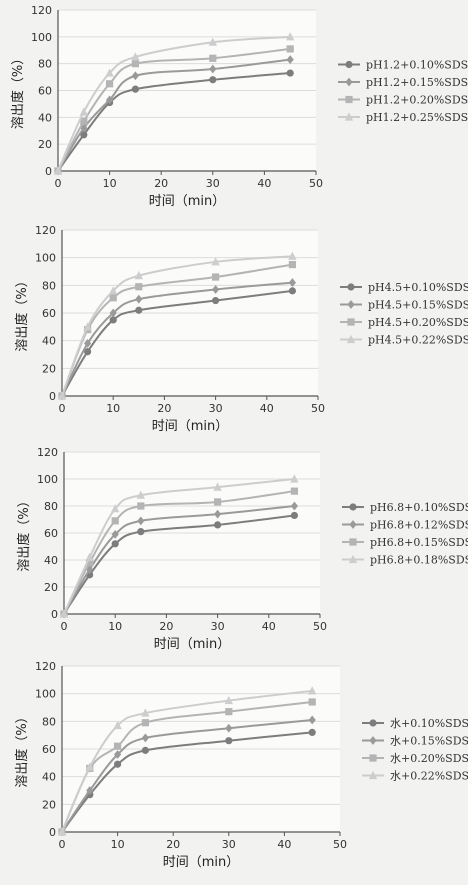 The image size is (468, 885). Describe the element at coordinates (118, 844) in the screenshot. I see `x-tick-label: 10` at that location.